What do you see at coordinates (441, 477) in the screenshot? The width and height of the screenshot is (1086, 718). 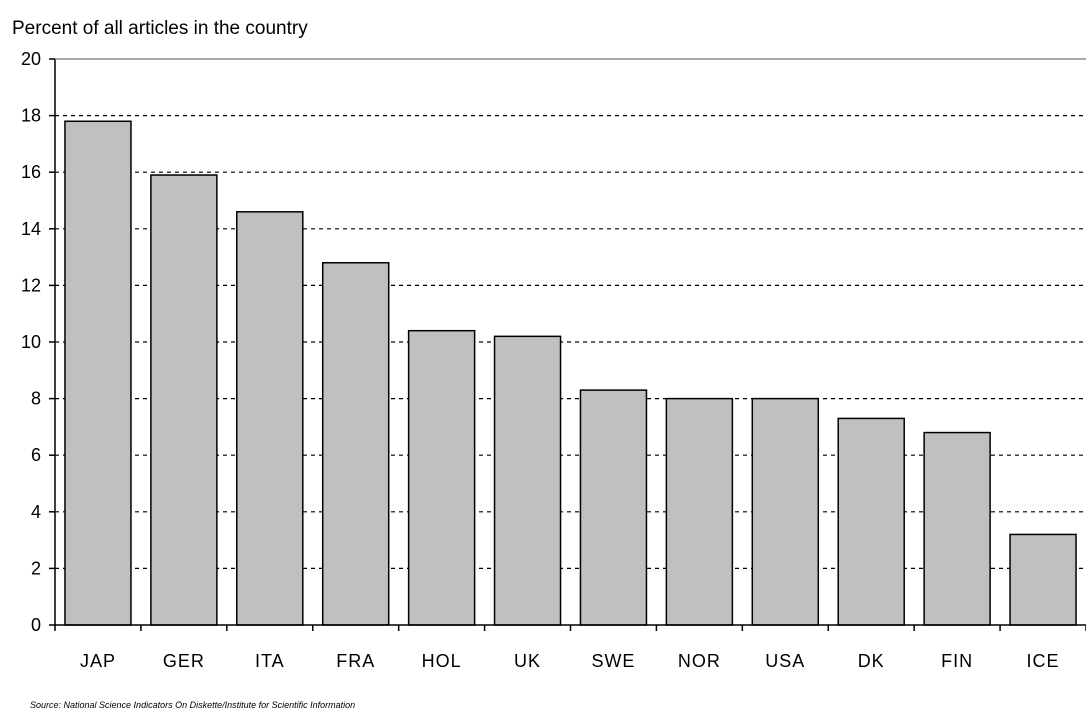 I see `bar-hol` at bounding box center [441, 477].